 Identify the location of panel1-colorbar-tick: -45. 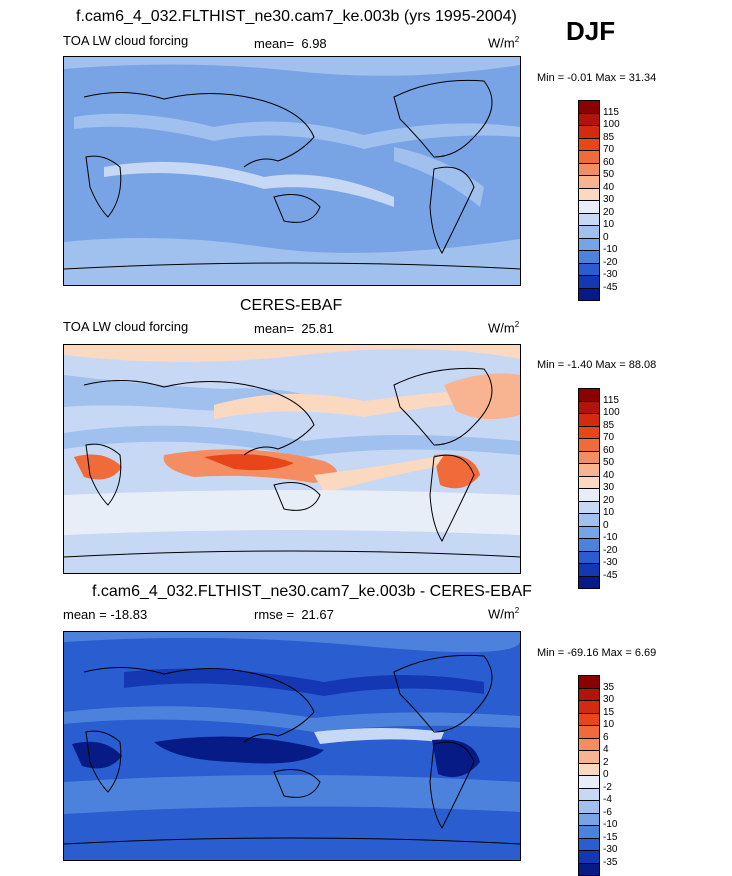
(610, 288).